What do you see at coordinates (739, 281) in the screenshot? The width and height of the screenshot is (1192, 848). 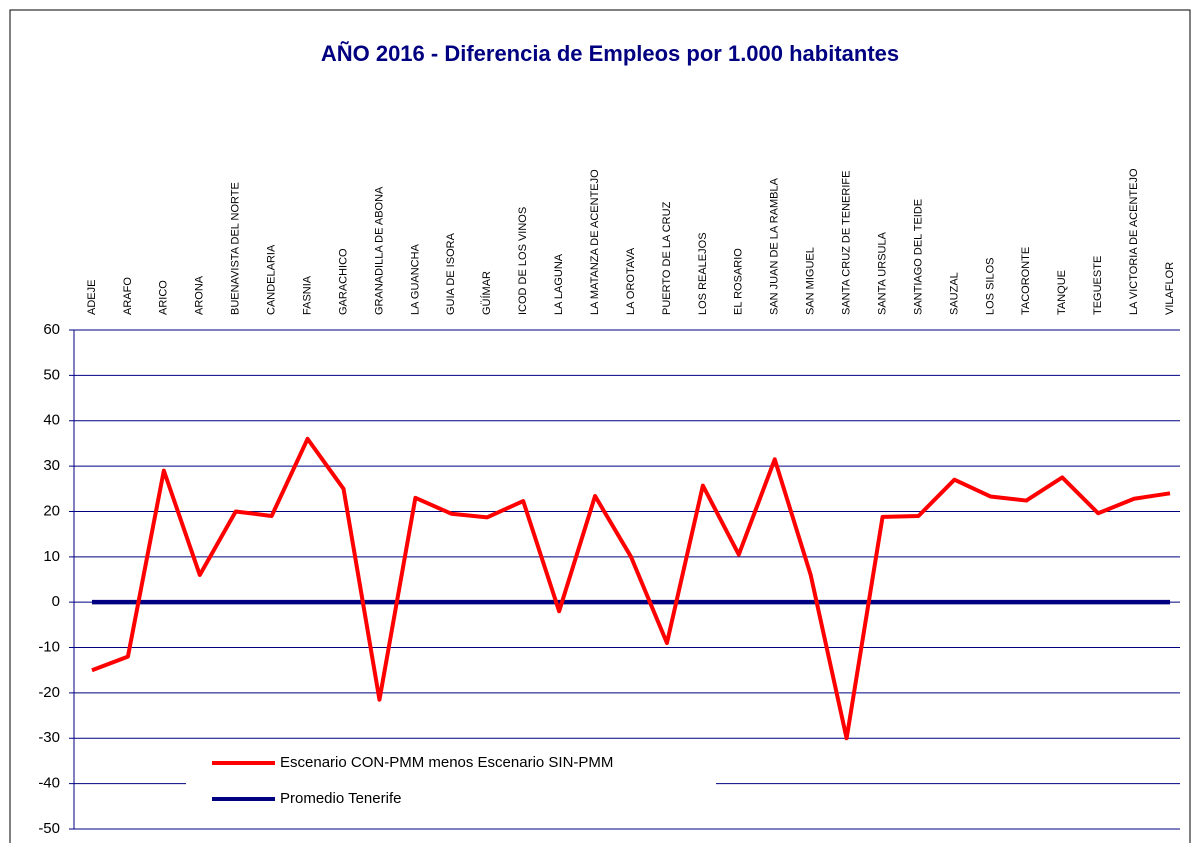 I see `x-tick-label: EL ROSARIO` at bounding box center [739, 281].